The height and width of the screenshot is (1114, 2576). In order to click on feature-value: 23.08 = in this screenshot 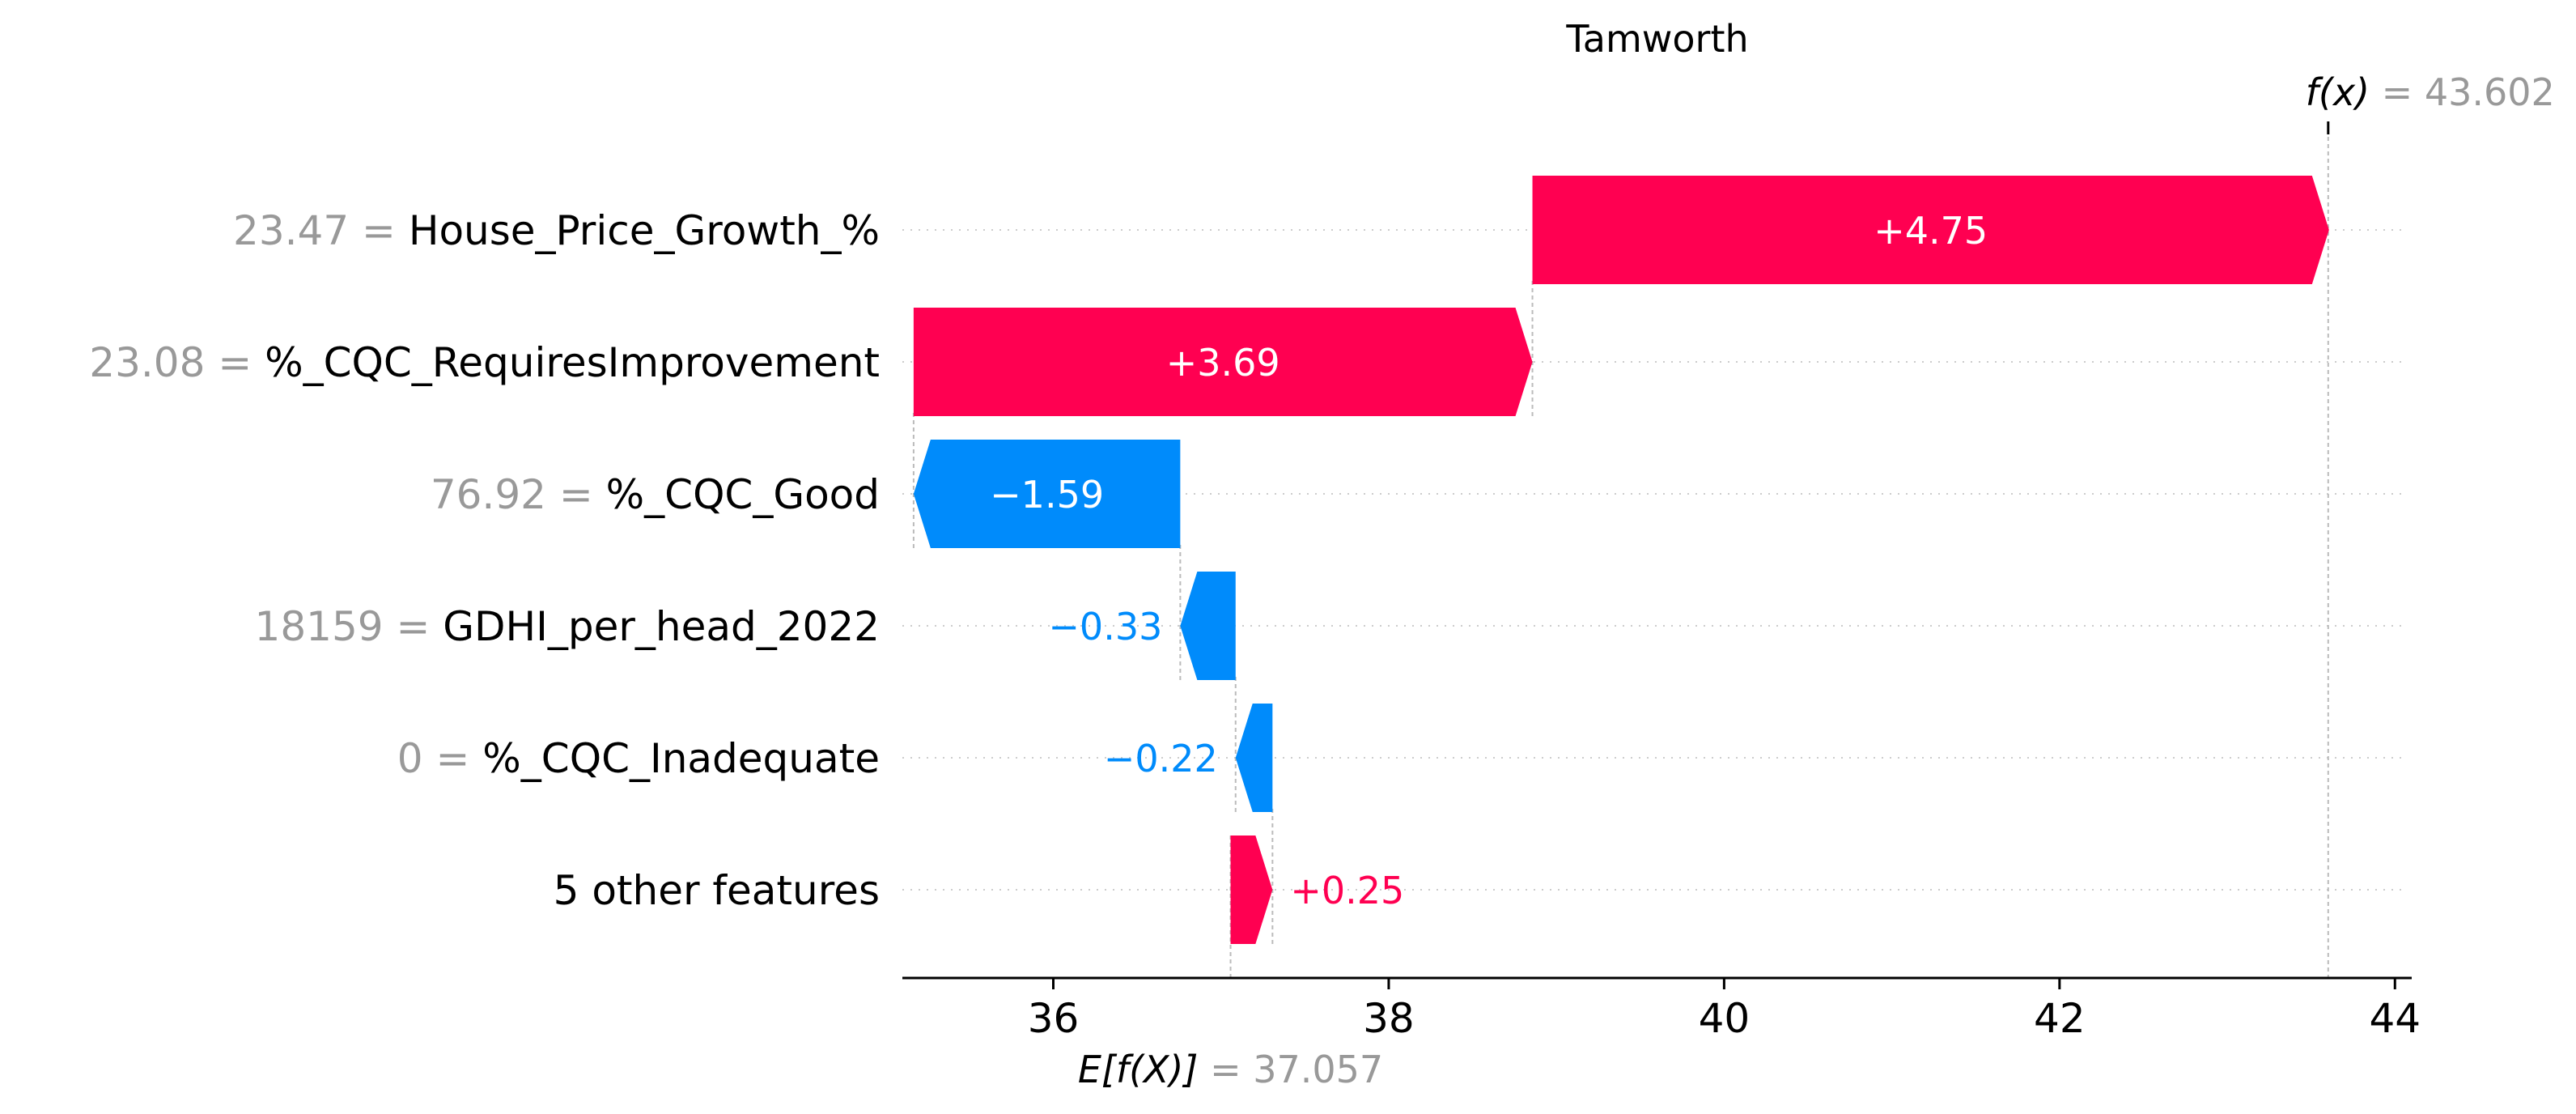, I will do `click(177, 362)`.